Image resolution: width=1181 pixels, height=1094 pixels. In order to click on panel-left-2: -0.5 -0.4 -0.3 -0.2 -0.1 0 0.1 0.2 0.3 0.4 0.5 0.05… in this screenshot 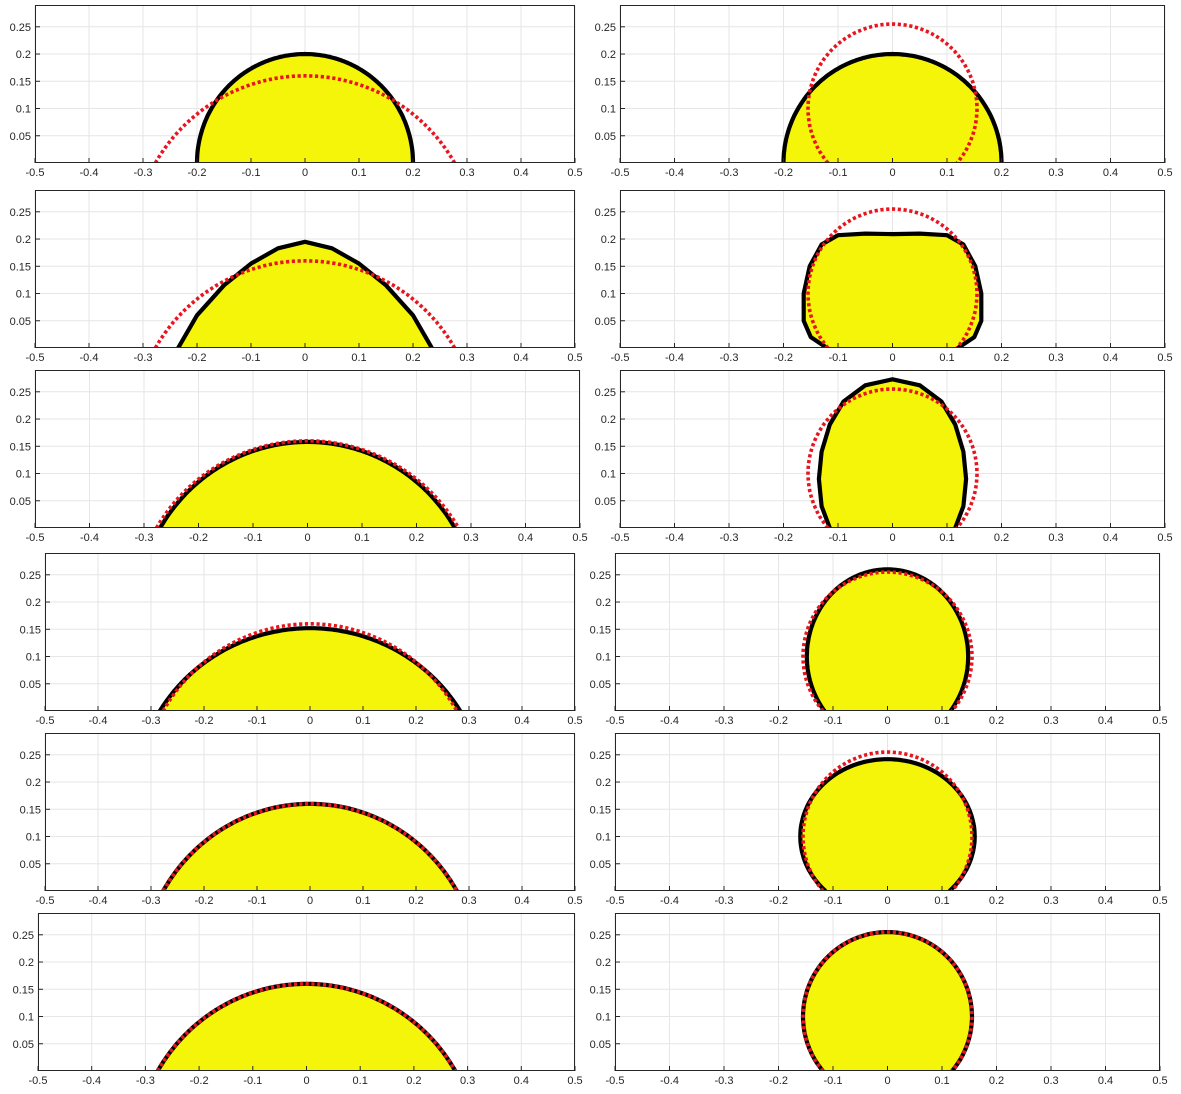, I will do `click(296, 277)`.